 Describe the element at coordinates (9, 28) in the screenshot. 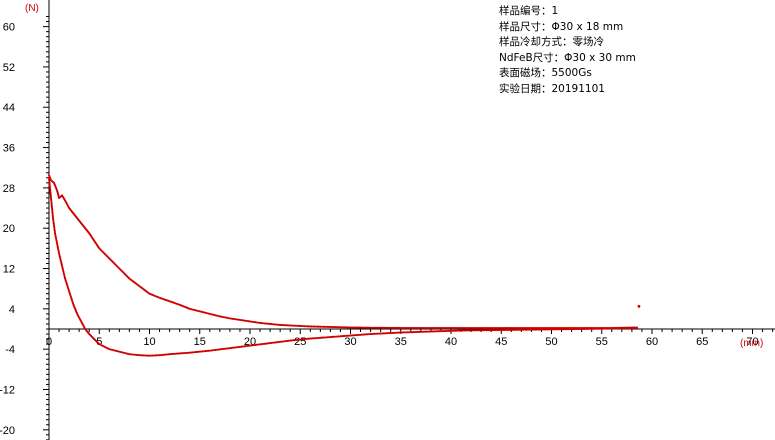

I see `y-tick-label: 60` at that location.